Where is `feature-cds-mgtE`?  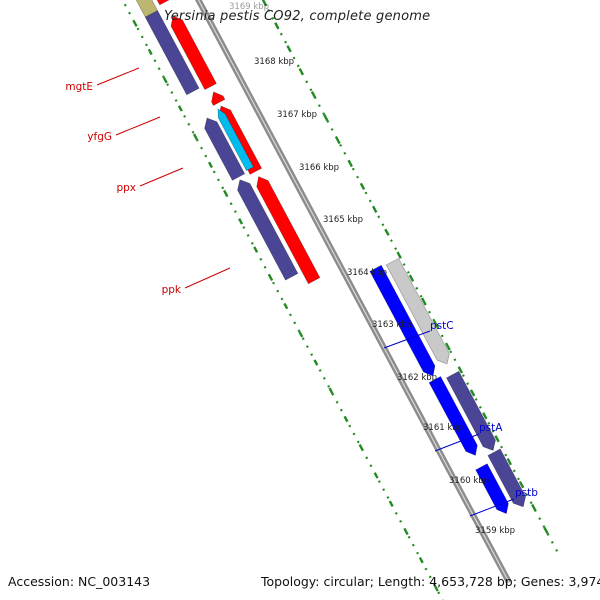
feature-cds-mgtE is located at coordinates (193, 53).